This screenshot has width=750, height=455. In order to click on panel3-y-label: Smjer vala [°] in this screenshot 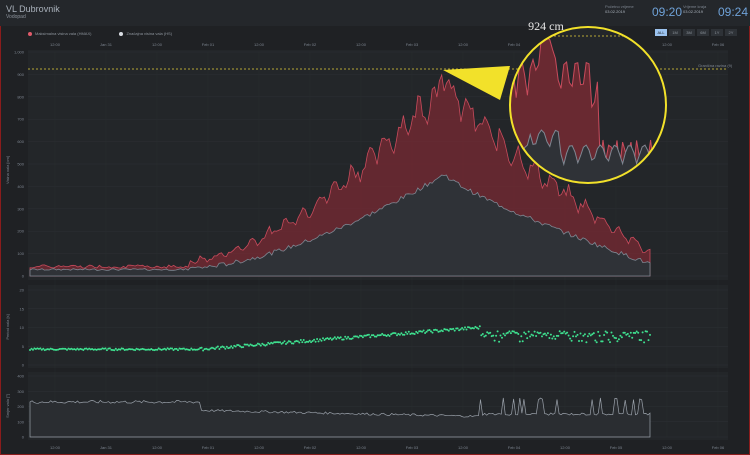, I will do `click(7, 406)`.